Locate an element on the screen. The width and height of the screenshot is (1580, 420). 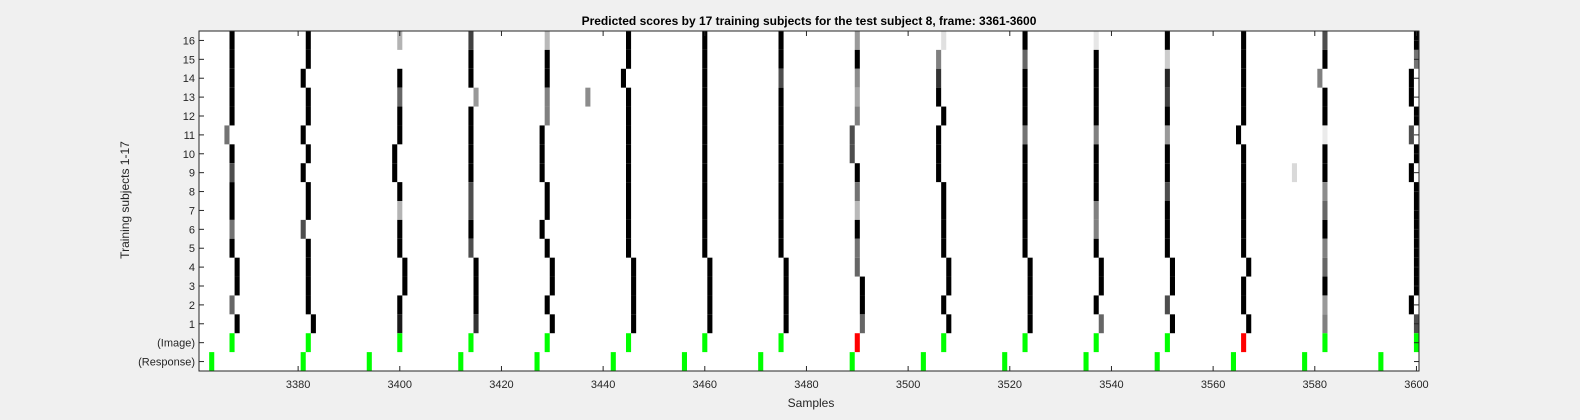
y-tick-label: (Image) is located at coordinates (176, 344).